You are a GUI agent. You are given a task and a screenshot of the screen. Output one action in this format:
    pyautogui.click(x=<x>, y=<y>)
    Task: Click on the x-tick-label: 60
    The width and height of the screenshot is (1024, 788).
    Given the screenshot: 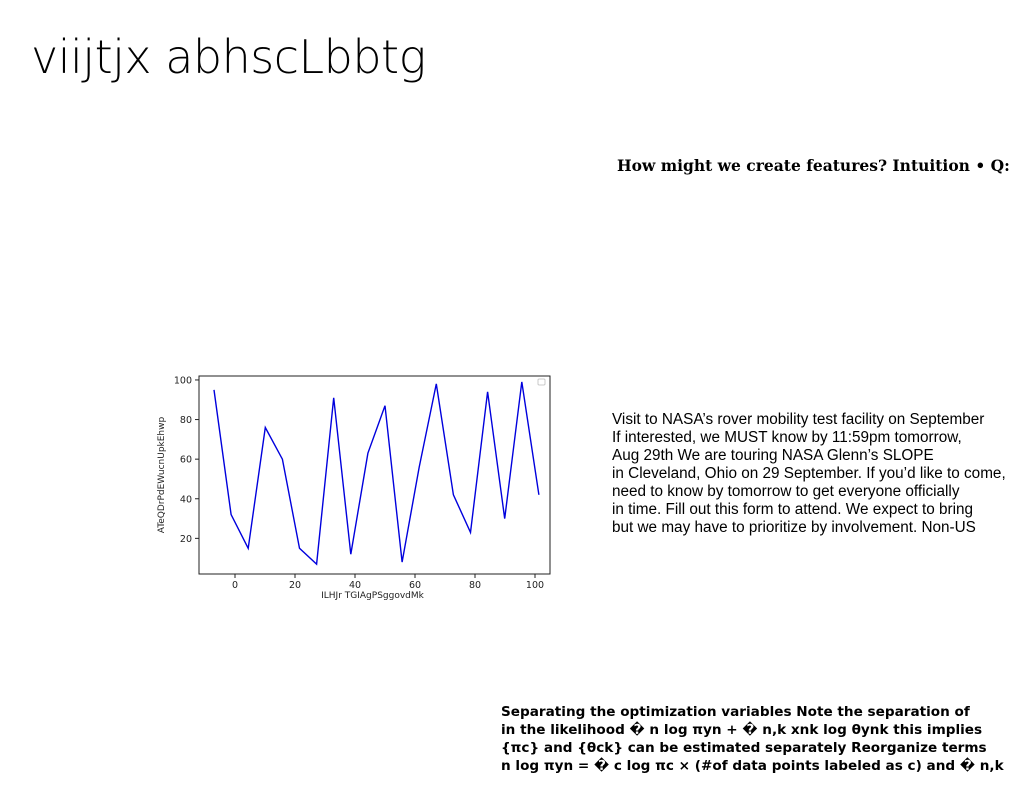 What is the action you would take?
    pyautogui.click(x=415, y=585)
    